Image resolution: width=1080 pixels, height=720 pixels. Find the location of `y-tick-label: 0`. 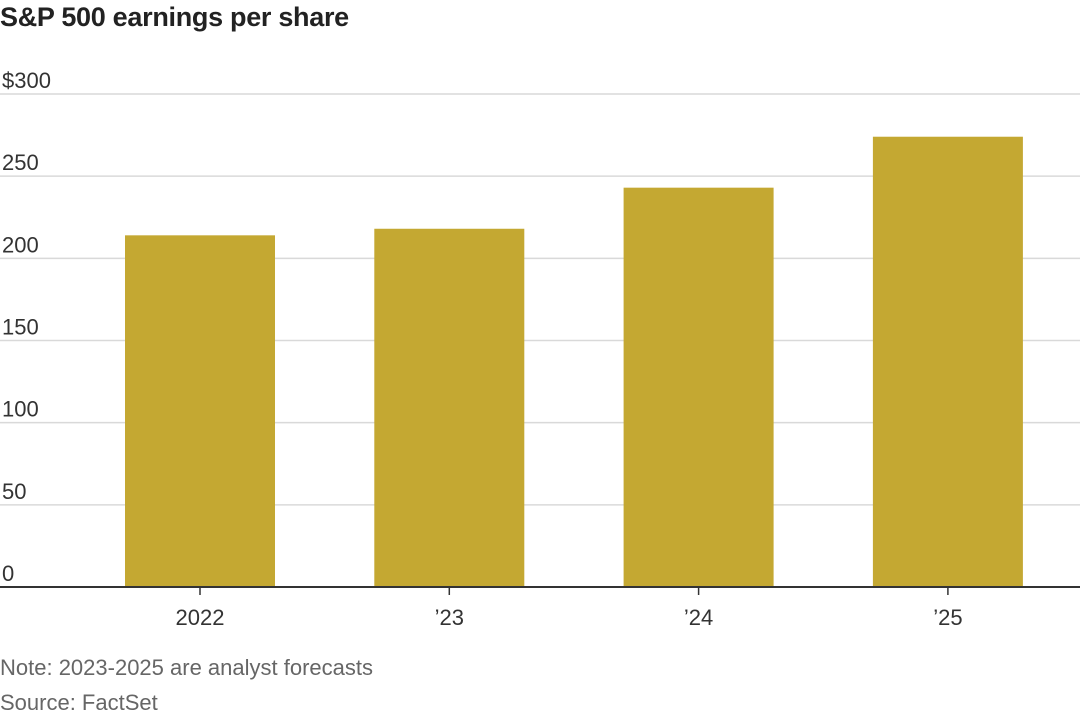

y-tick-label: 0 is located at coordinates (8, 573).